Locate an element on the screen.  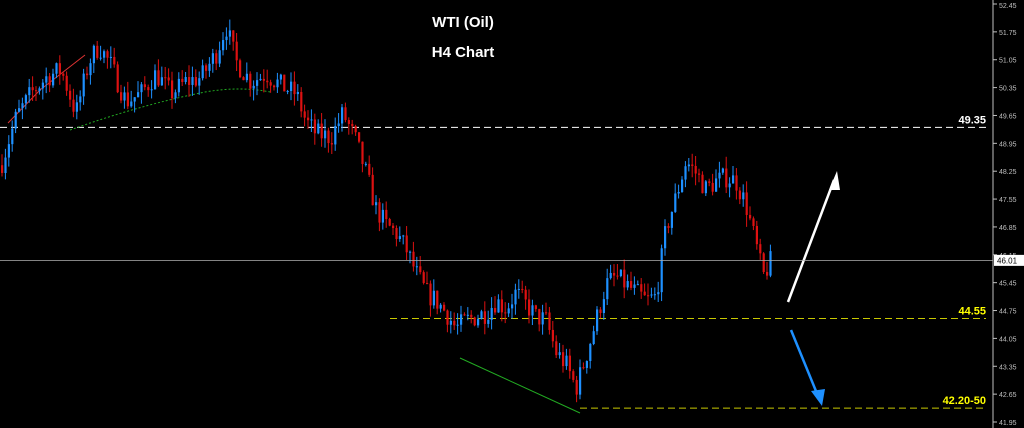
tick-label: 51.05 is located at coordinates (1008, 61).